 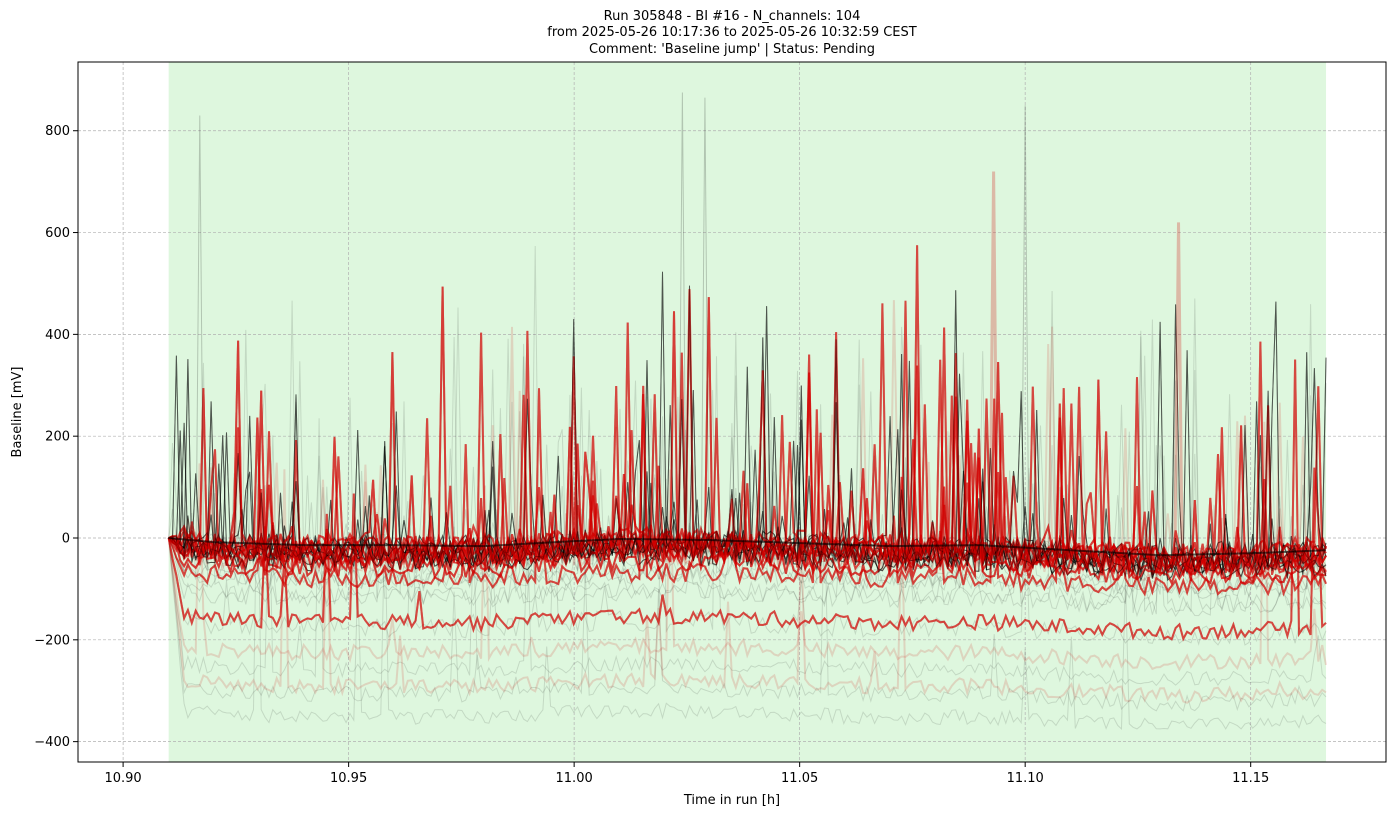 I want to click on y-tick-label: 800, so click(x=57, y=131).